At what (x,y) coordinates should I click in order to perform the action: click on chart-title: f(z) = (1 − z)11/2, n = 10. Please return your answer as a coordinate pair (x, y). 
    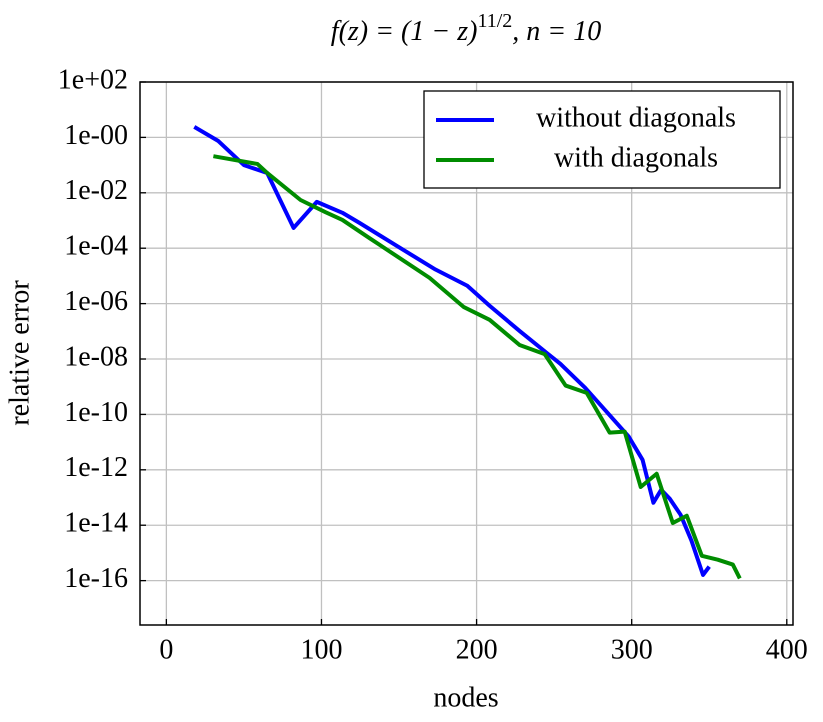
    Looking at the image, I should click on (466, 29).